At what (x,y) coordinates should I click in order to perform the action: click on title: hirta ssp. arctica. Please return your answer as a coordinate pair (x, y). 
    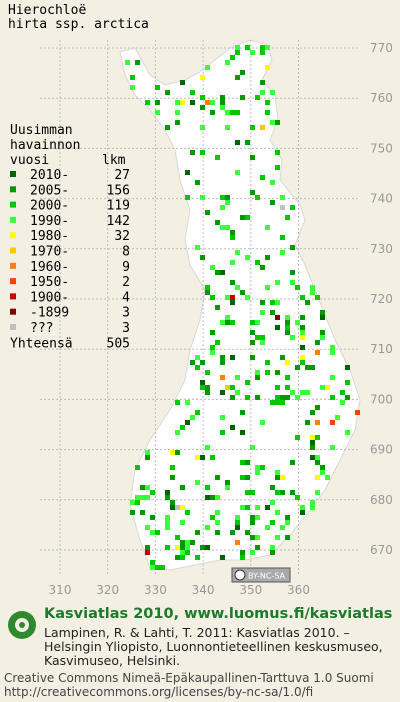
    Looking at the image, I should click on (78, 24).